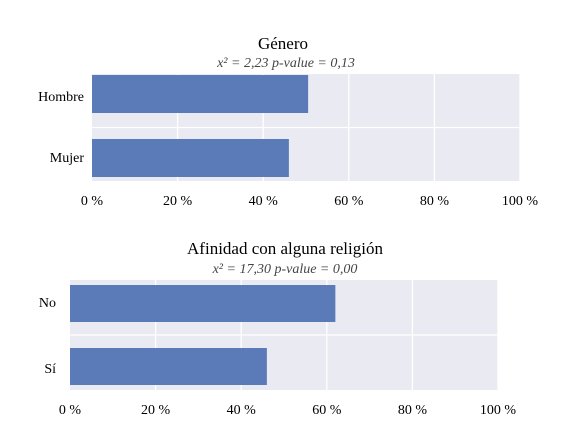 This screenshot has height=434, width=587. I want to click on category-label-no: No, so click(47, 303).